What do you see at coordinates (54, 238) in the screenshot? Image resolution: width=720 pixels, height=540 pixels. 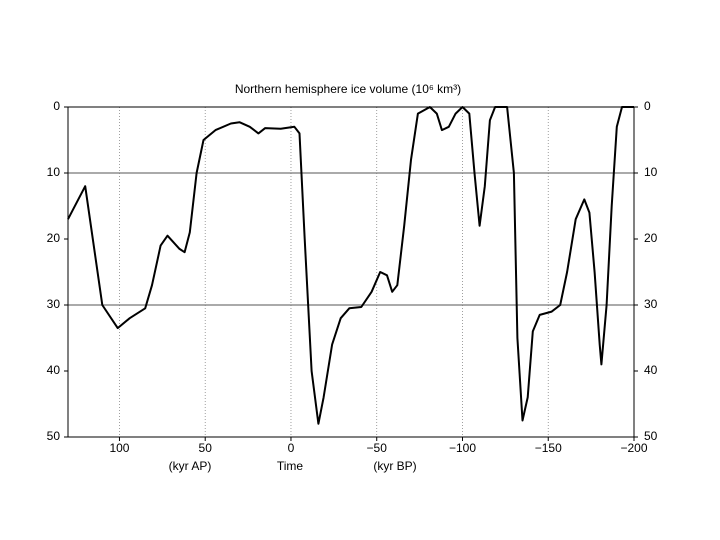 I see `y-tick-label: 20` at bounding box center [54, 238].